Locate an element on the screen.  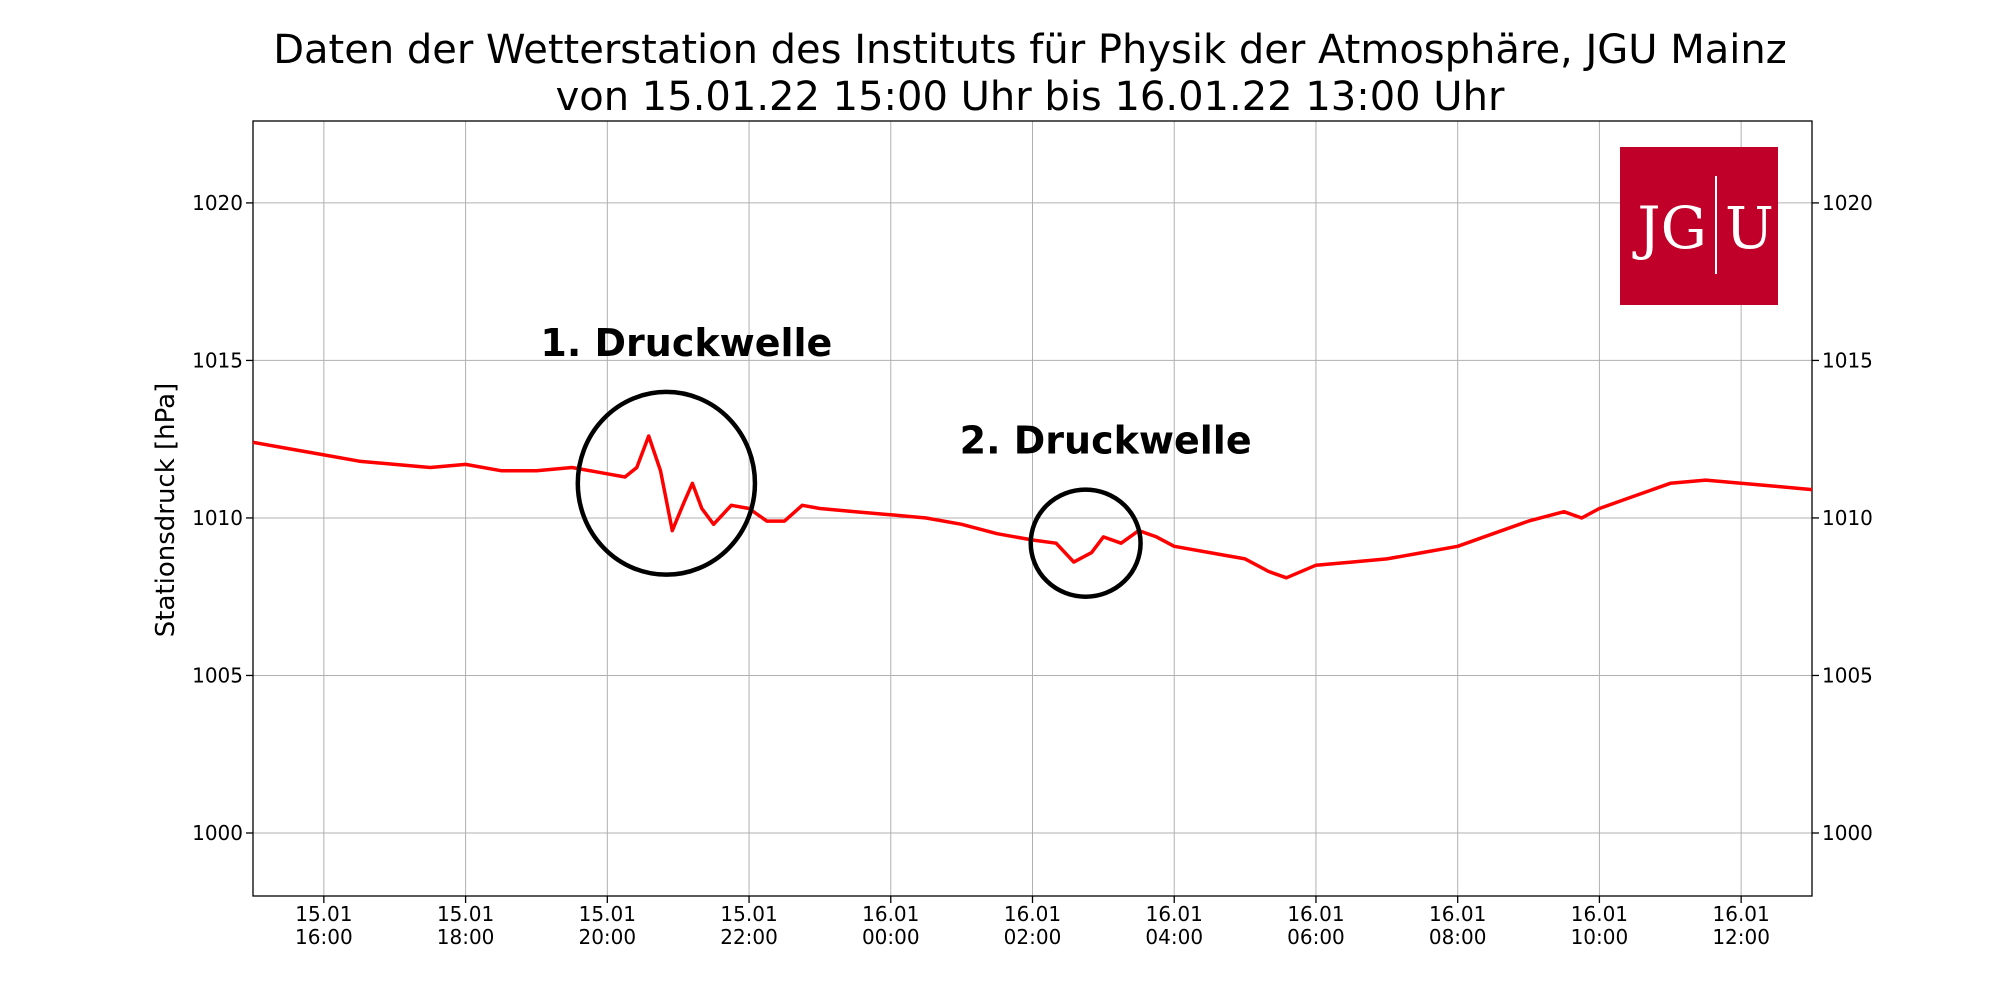
jgu-logo: JG U is located at coordinates (1699, 226).